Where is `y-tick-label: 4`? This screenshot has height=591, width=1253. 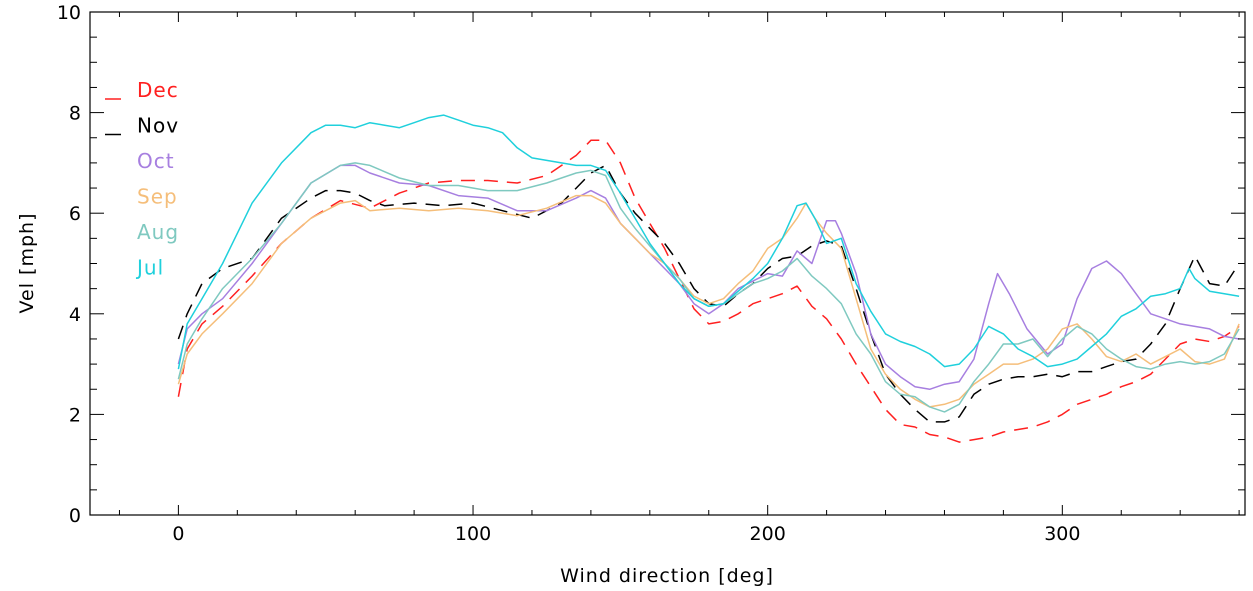 y-tick-label: 4 is located at coordinates (75, 315).